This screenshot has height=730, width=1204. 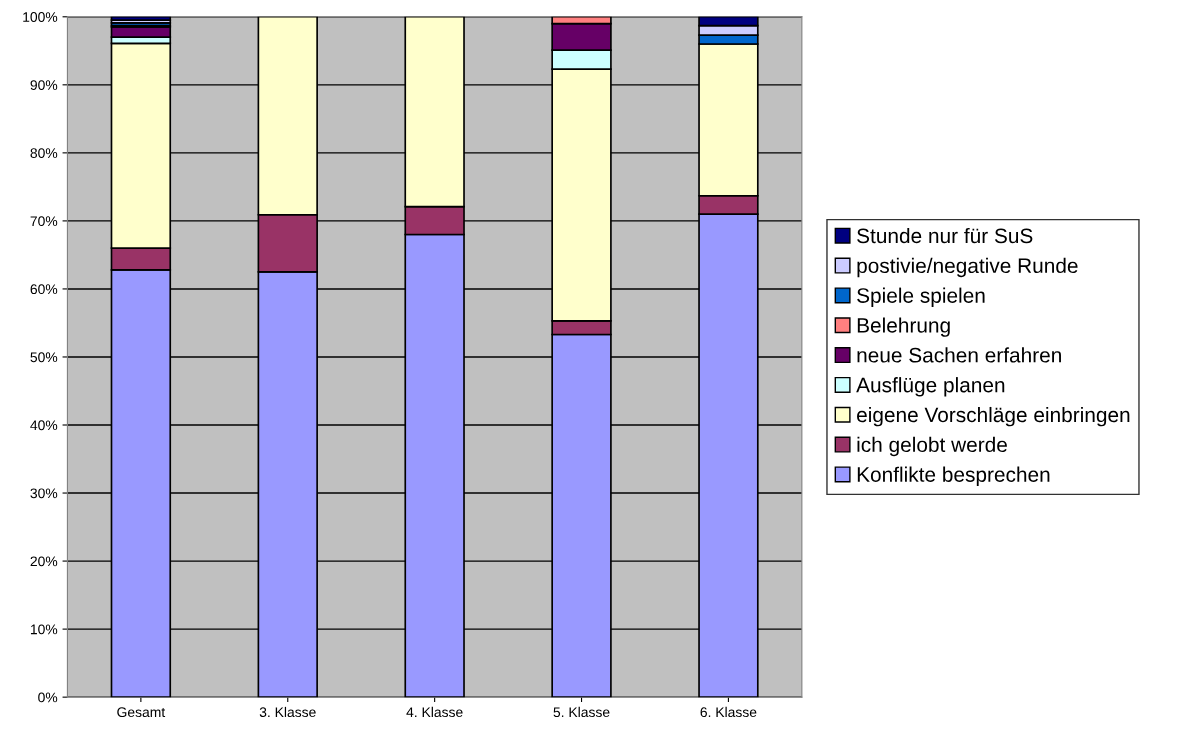 I want to click on legend-label: Konflikte besprechen, so click(x=953, y=476).